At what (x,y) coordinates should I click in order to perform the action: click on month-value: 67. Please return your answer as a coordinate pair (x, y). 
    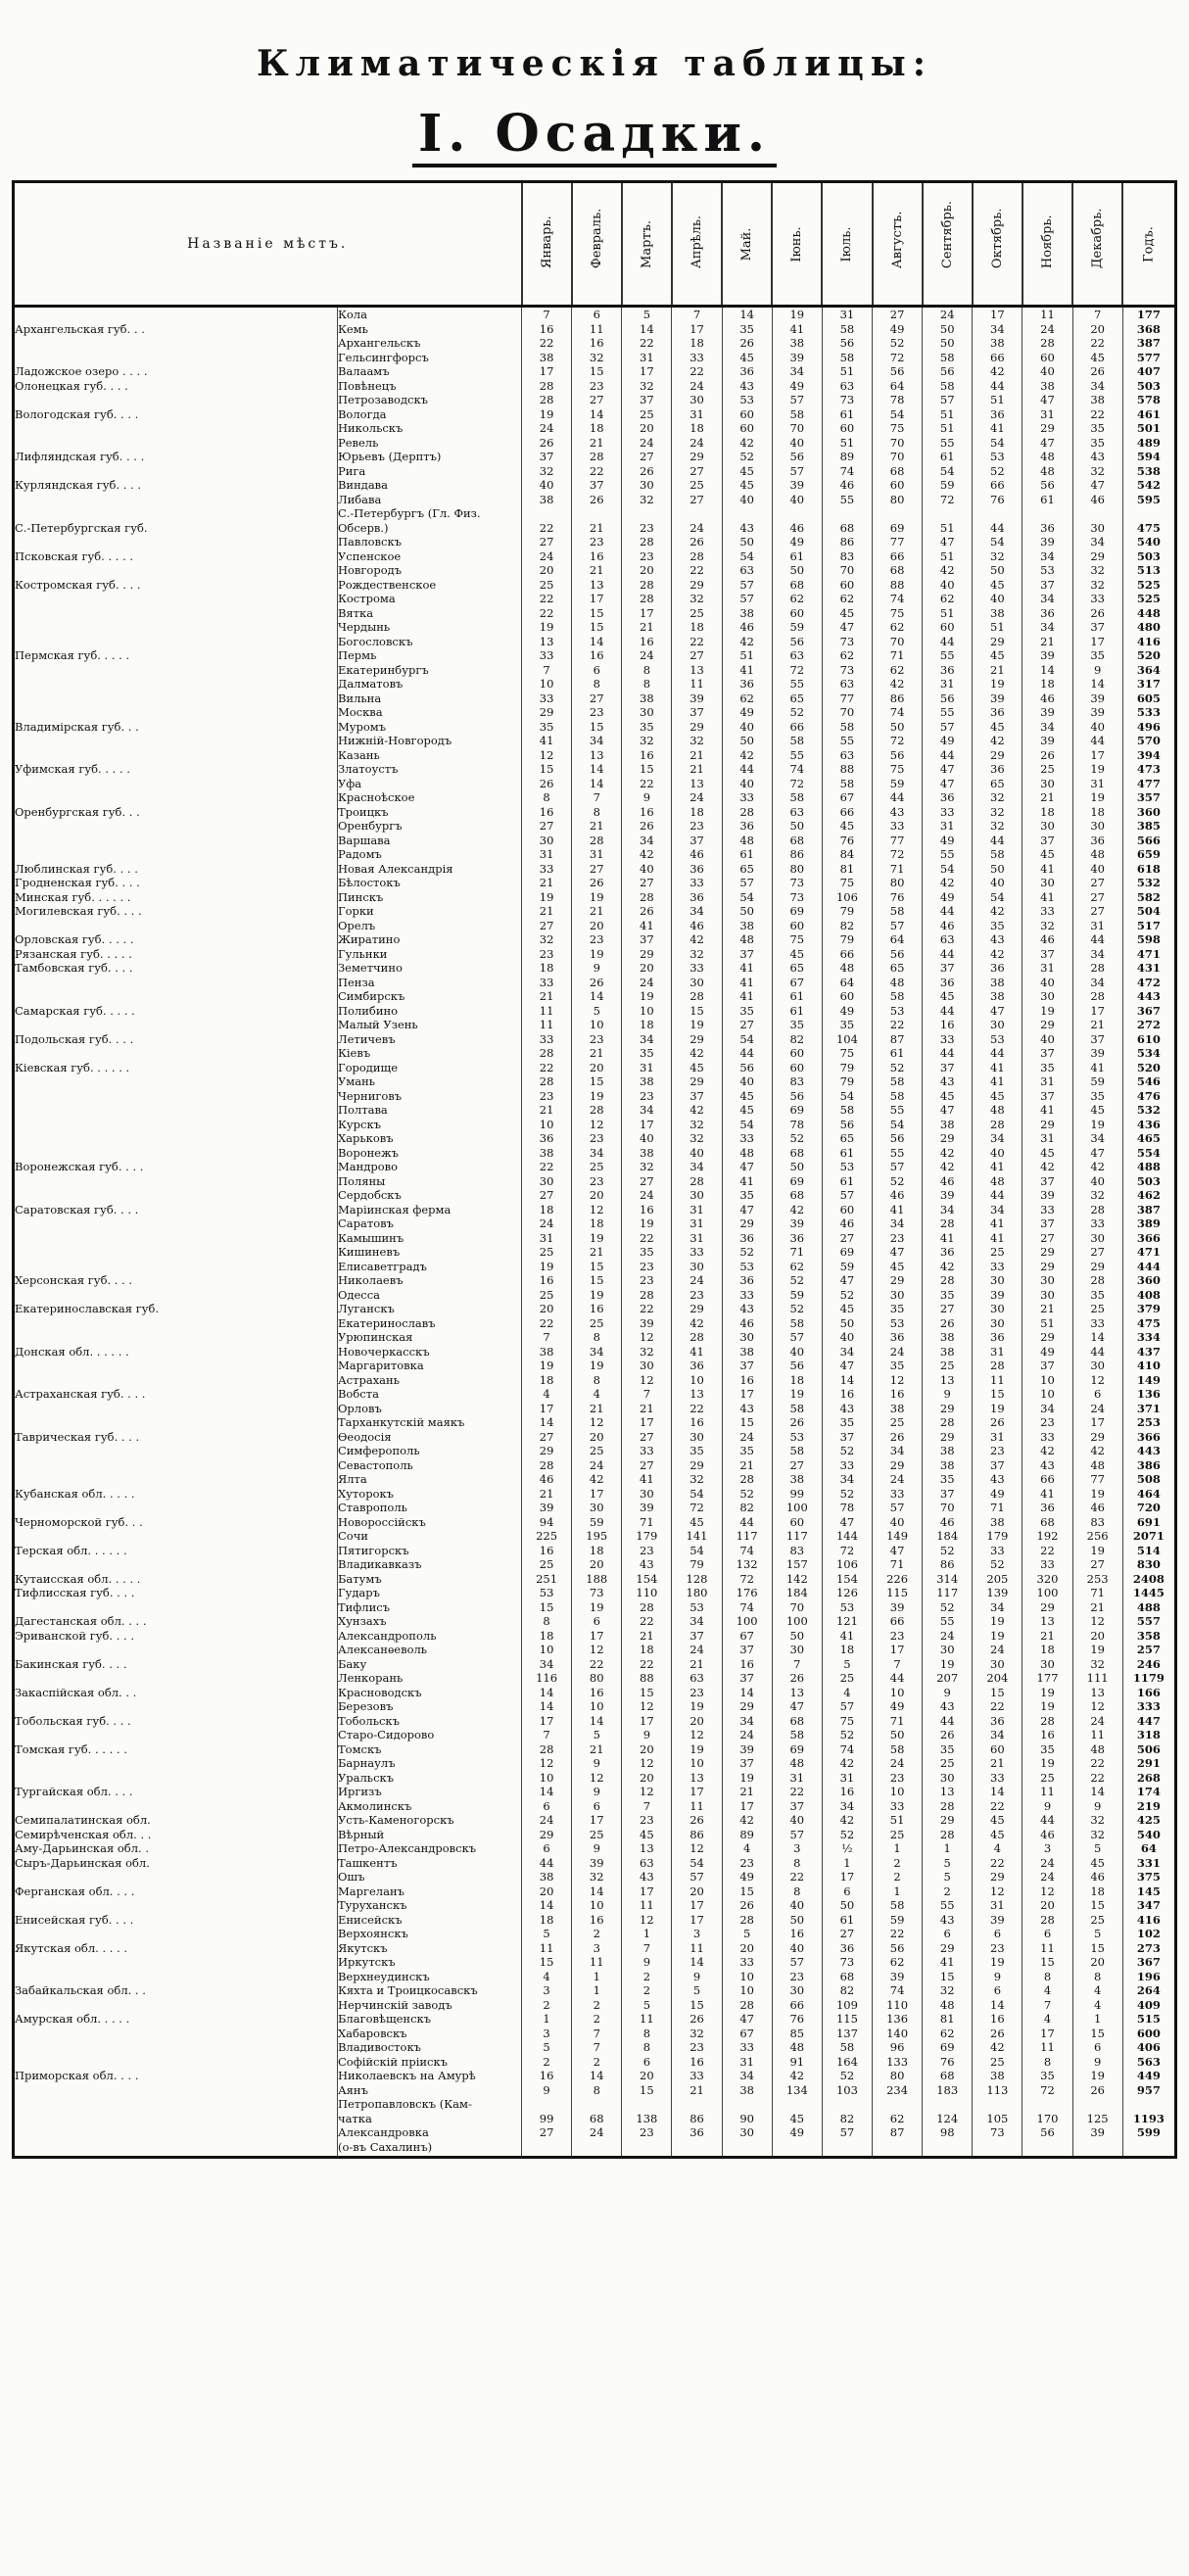
    Looking at the image, I should click on (748, 1635).